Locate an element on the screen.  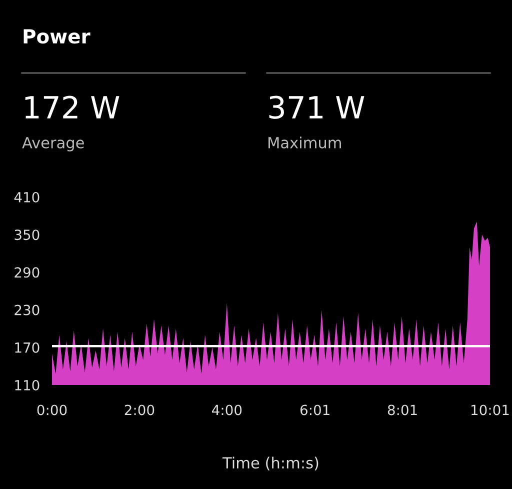
x-tick-label: 0:00 is located at coordinates (52, 410).